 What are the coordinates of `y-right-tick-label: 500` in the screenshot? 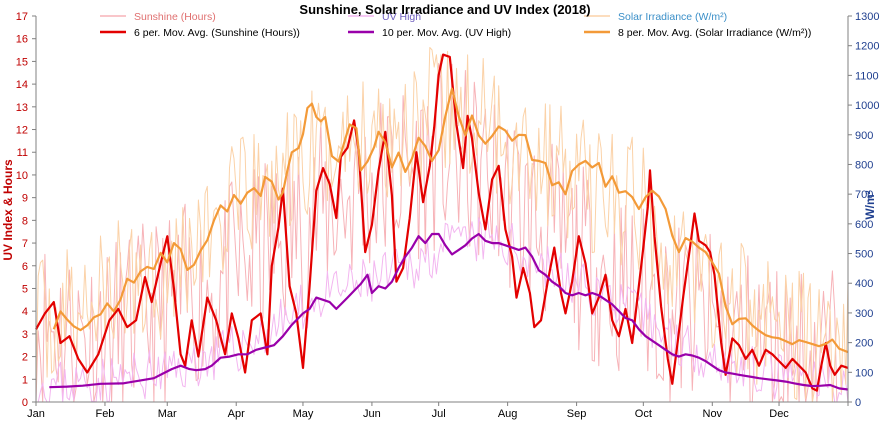 It's located at (864, 255).